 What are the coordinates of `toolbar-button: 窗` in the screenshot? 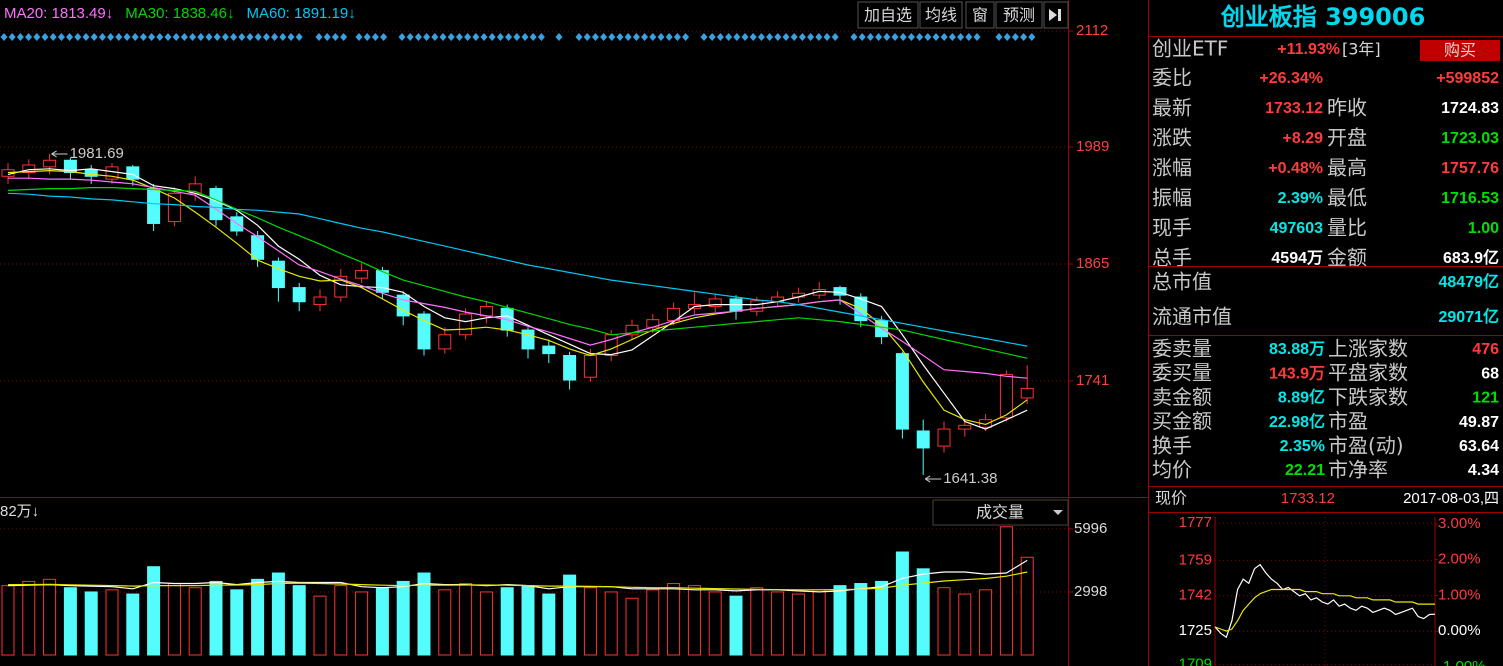 It's located at (980, 15).